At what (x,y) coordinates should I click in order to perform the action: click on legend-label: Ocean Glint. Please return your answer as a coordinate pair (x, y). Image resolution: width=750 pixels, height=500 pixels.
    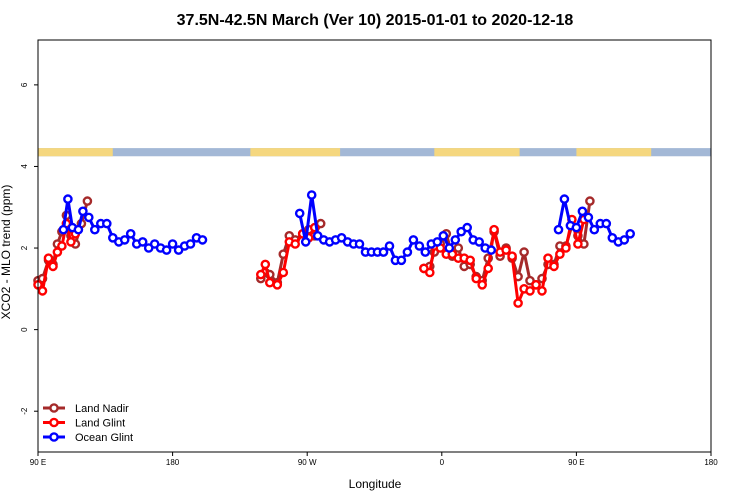
    Looking at the image, I should click on (104, 438).